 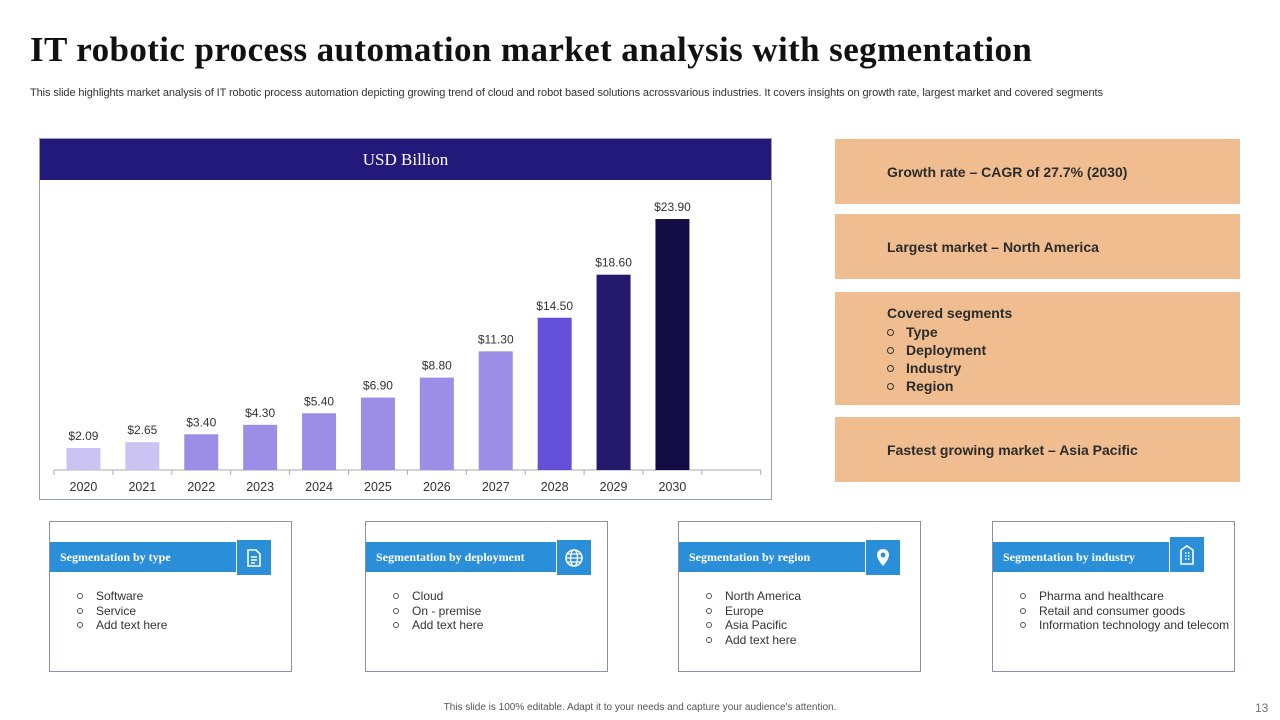 I want to click on bar-2026, so click(x=436, y=423).